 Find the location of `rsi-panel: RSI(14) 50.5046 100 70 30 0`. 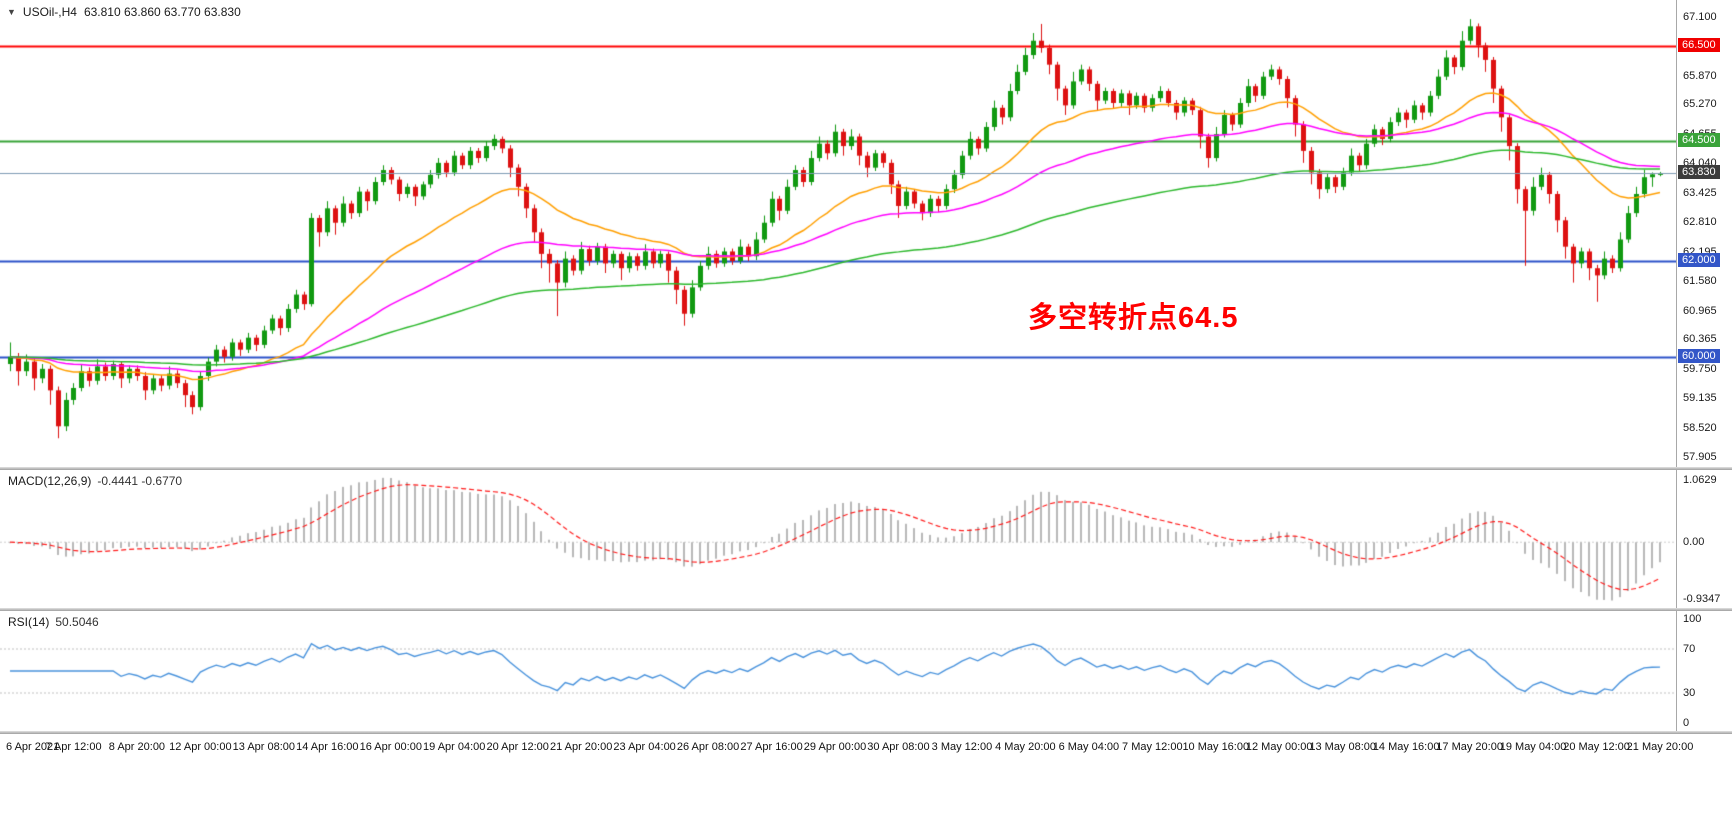

rsi-panel: RSI(14) 50.5046 100 70 30 0 is located at coordinates (866, 671).